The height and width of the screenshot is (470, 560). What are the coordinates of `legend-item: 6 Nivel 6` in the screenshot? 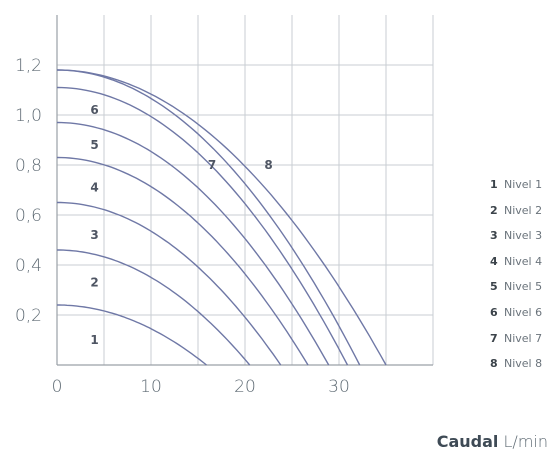 It's located at (516, 318).